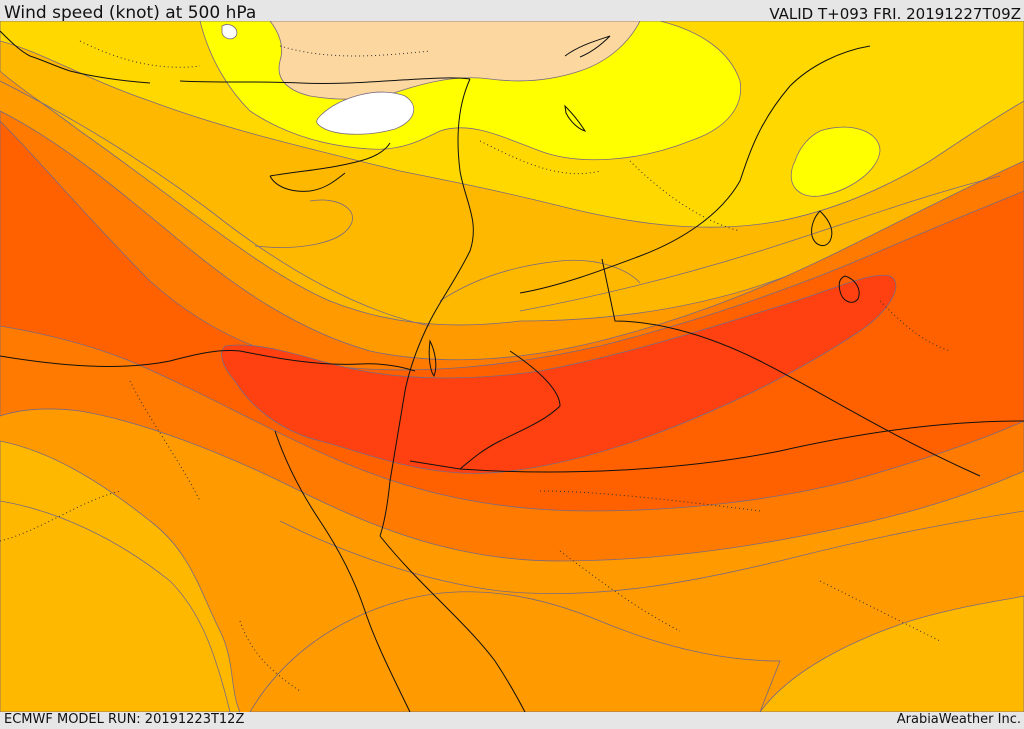 The image size is (1024, 729). I want to click on peach-region, so click(455, 60).